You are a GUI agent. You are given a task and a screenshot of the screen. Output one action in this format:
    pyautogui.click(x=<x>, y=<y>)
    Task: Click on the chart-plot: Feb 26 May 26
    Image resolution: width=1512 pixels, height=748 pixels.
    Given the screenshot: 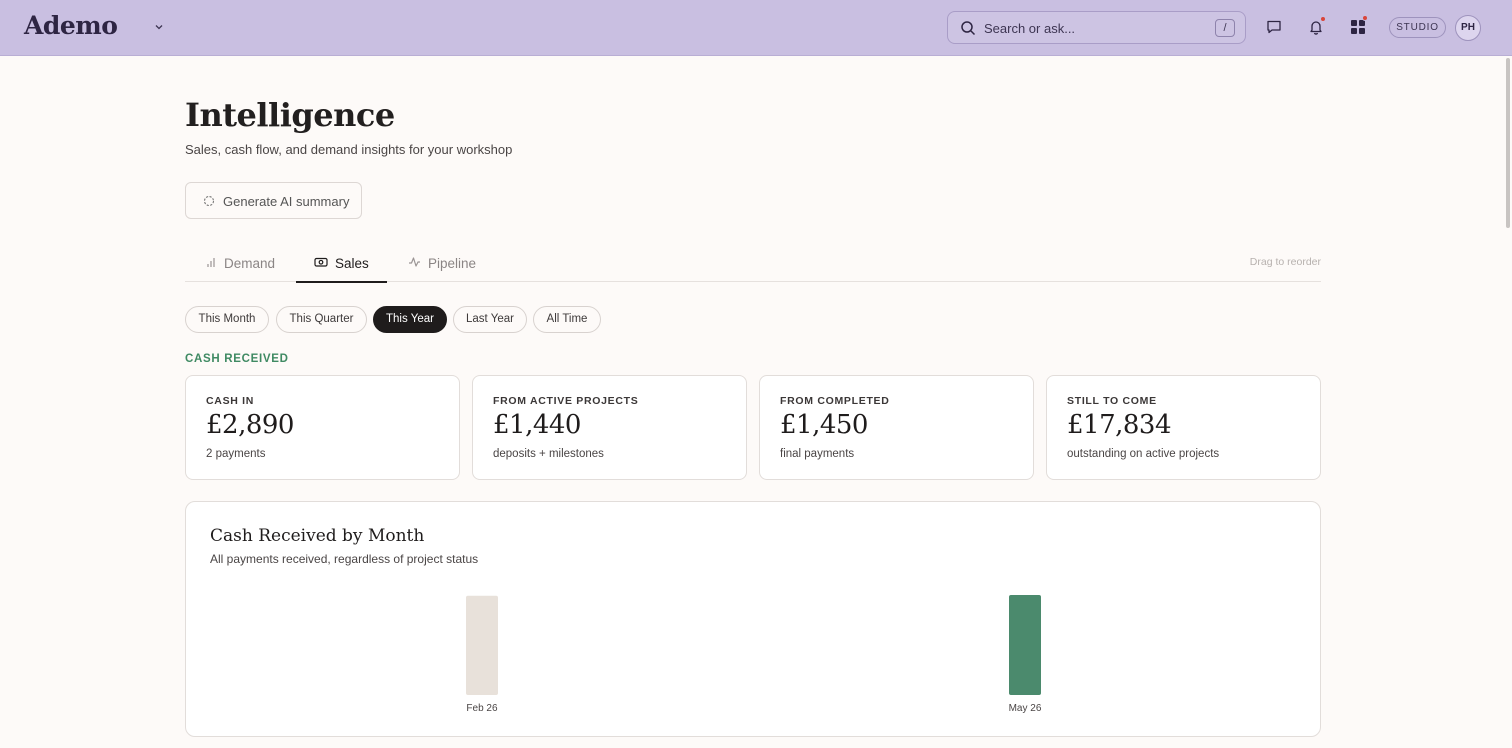 What is the action you would take?
    pyautogui.click(x=754, y=654)
    